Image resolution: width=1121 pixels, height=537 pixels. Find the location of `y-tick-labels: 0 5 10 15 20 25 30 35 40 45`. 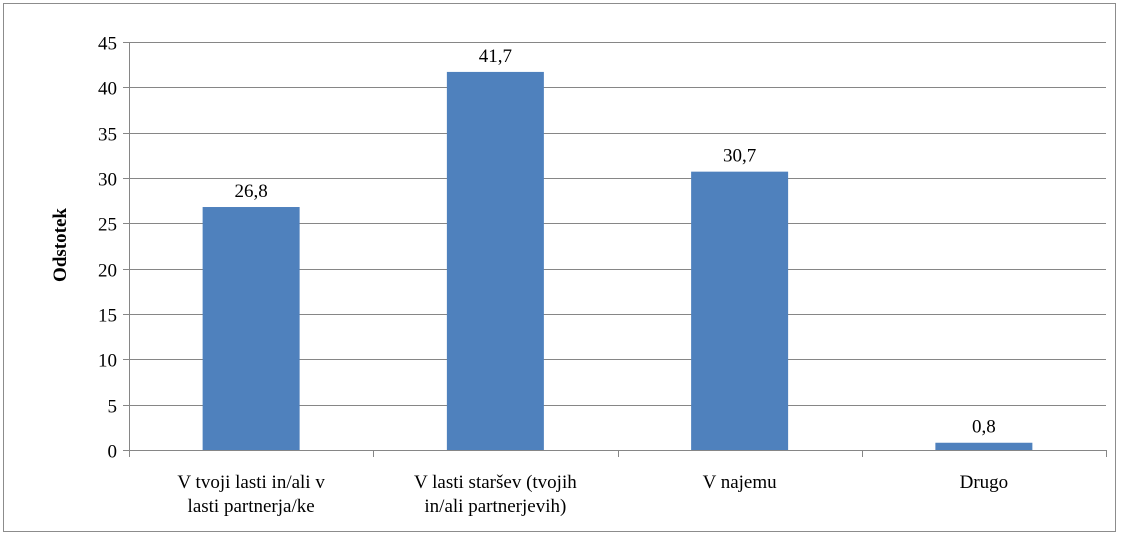

y-tick-labels: 0 5 10 15 20 25 30 35 40 45 is located at coordinates (107, 248).